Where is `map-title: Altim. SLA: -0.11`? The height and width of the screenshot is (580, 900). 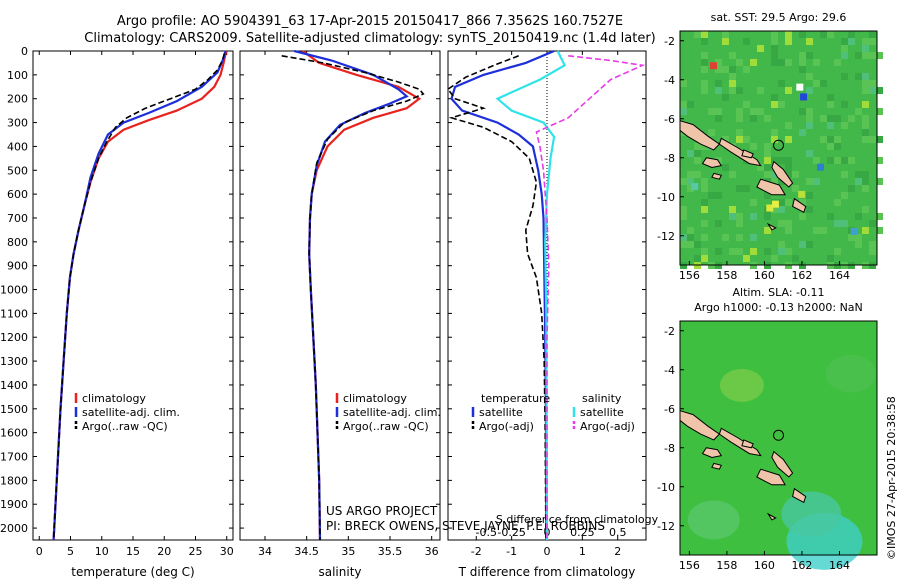 map-title: Altim. SLA: -0.11 is located at coordinates (778, 292).